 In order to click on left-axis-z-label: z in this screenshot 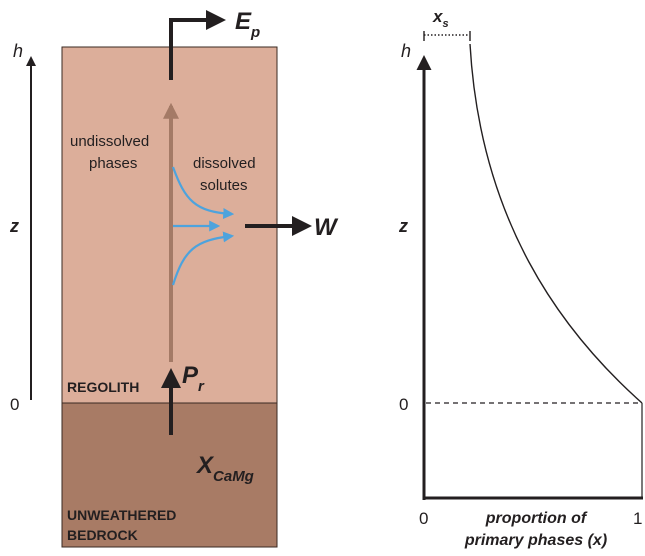, I will do `click(14, 226)`.